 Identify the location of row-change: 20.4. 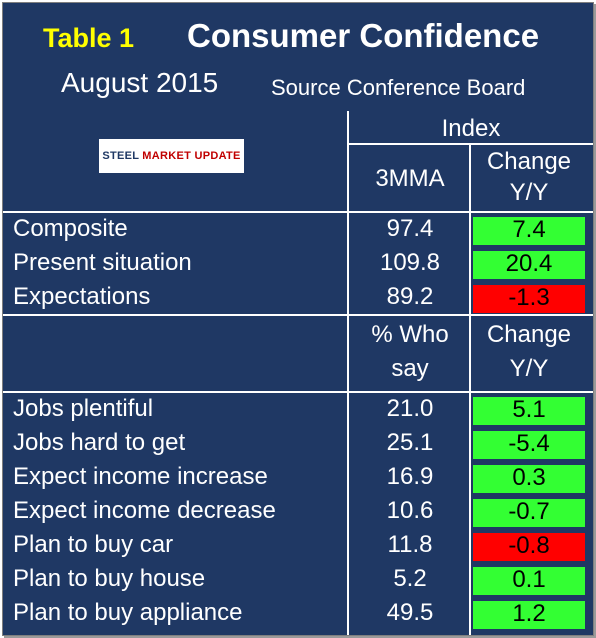
(529, 263).